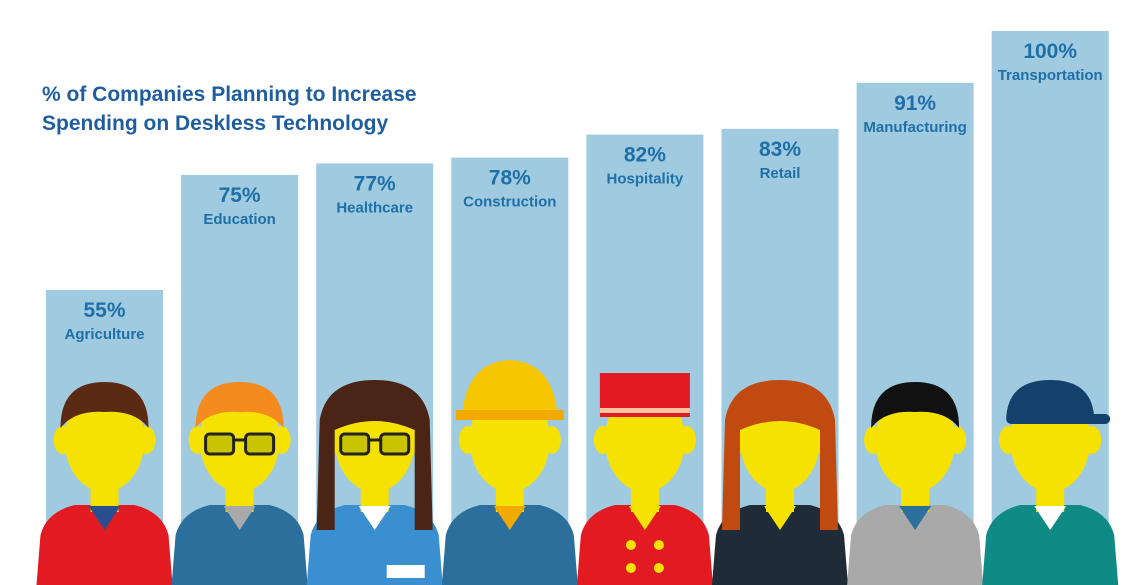  I want to click on bellhop-figure-icon, so click(644, 479).